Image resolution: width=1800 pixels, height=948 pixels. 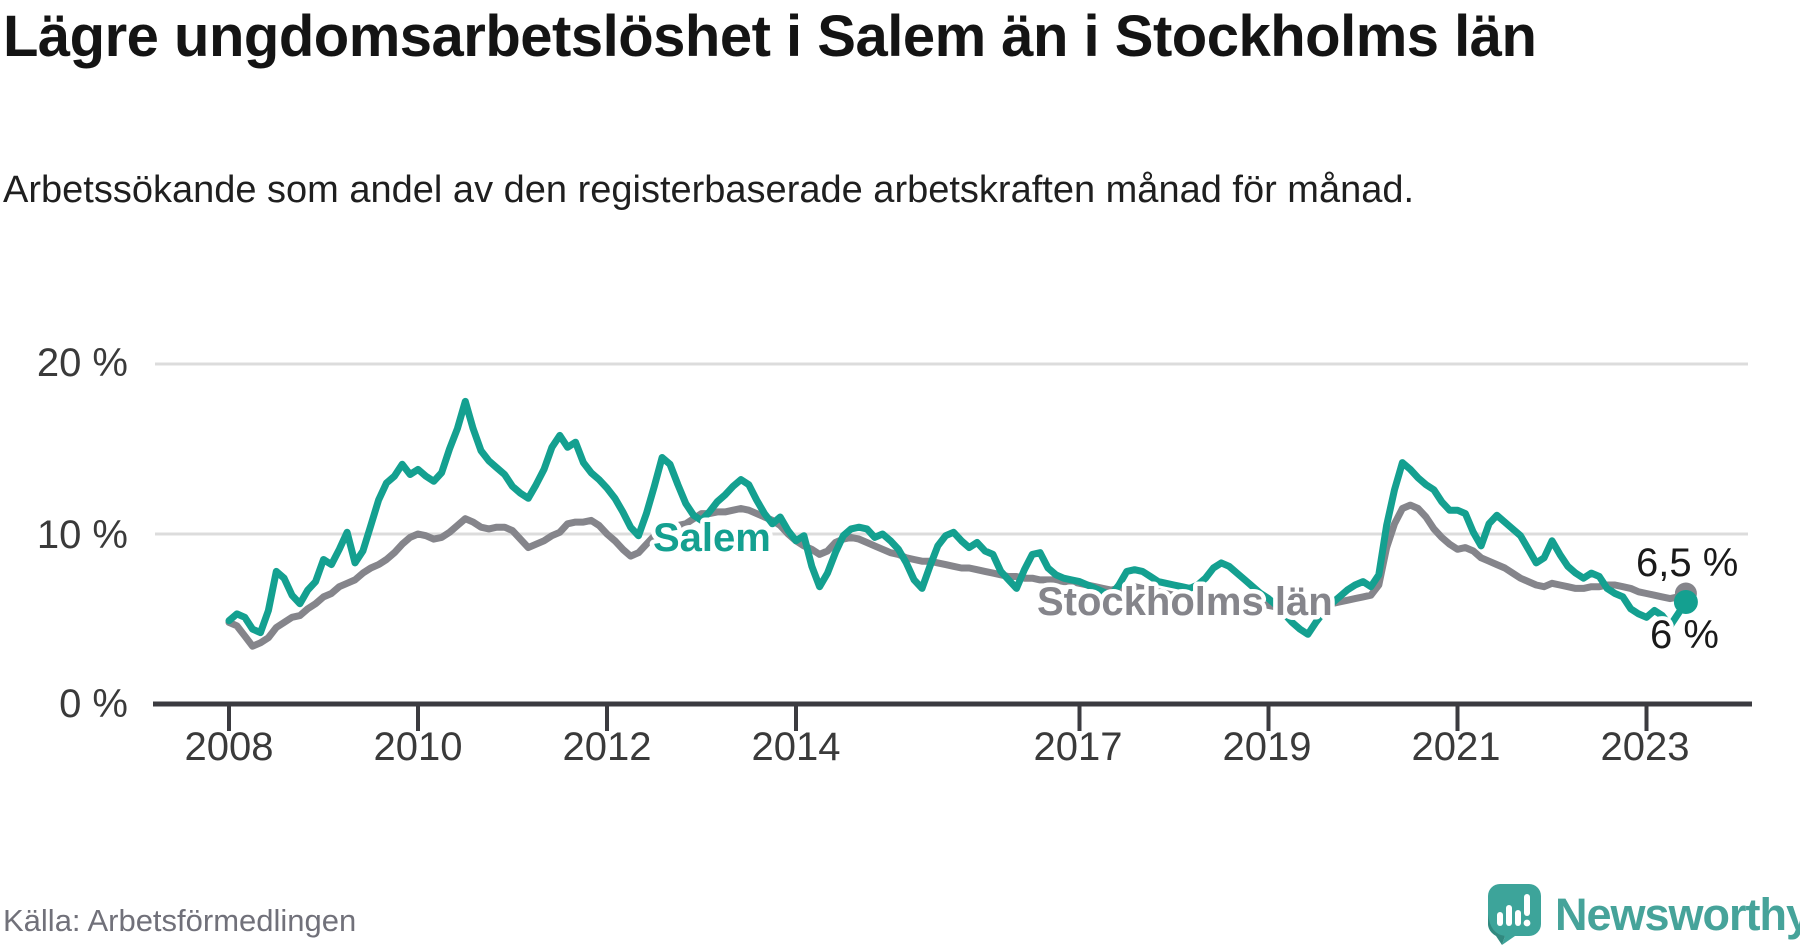 I want to click on x-tick-label-2010: 2010, so click(x=418, y=747).